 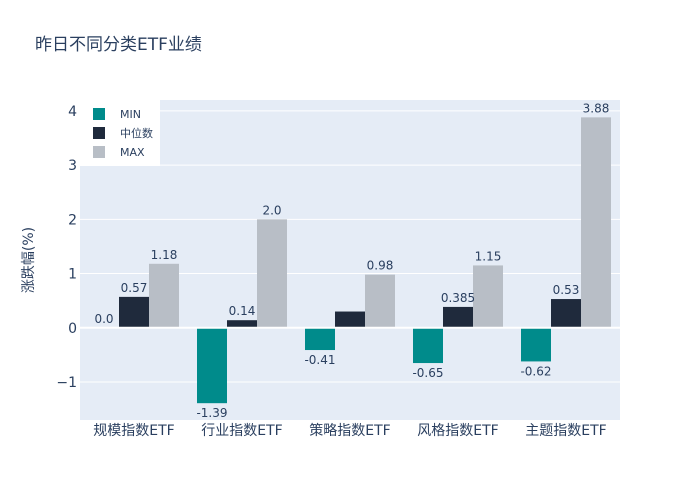 I want to click on data-label: 0.53, so click(x=566, y=290).